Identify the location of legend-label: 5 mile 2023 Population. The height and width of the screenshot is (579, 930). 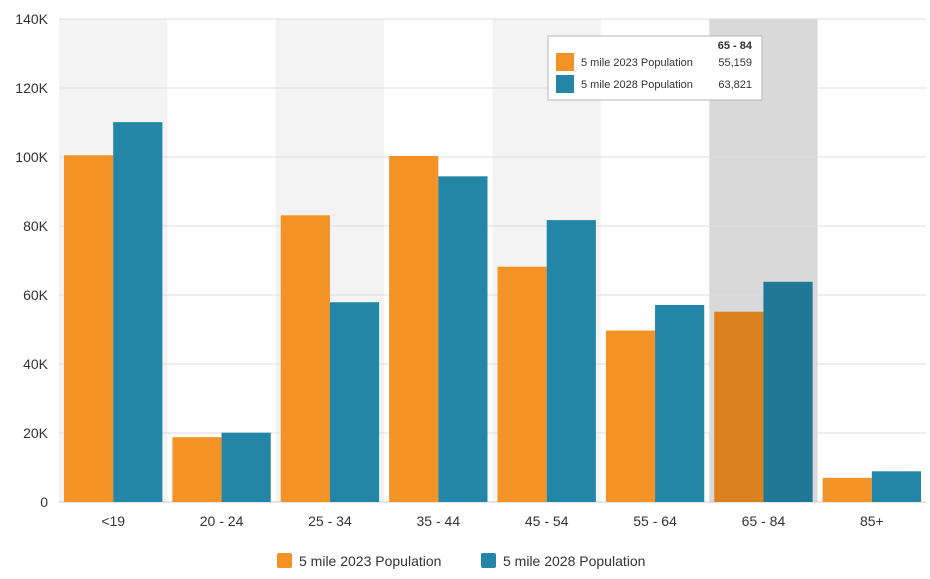
(370, 561).